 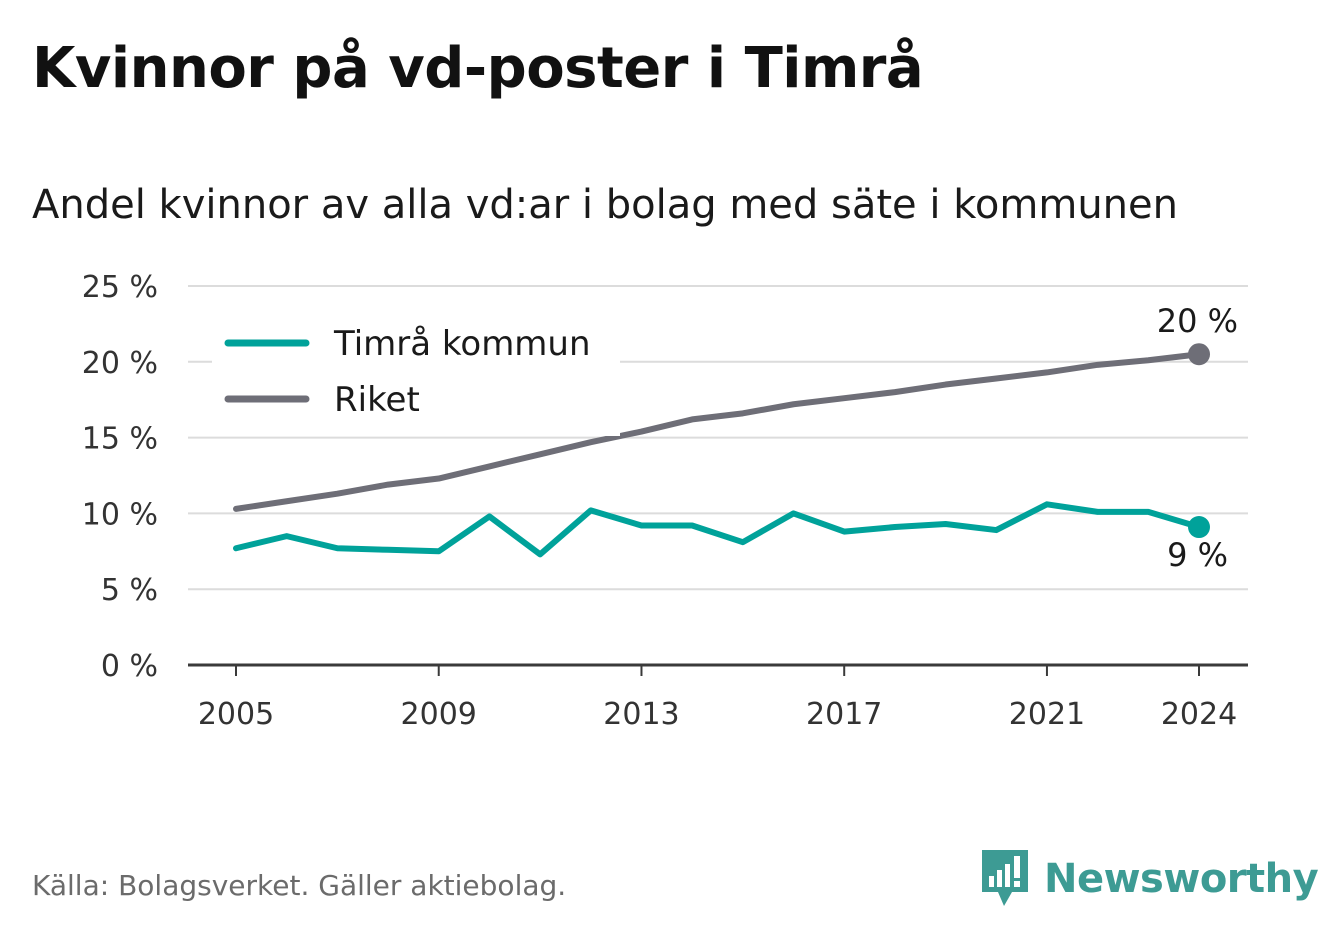 I want to click on chart-title: Kvinnor på vd-poster i Timrå, so click(x=478, y=68).